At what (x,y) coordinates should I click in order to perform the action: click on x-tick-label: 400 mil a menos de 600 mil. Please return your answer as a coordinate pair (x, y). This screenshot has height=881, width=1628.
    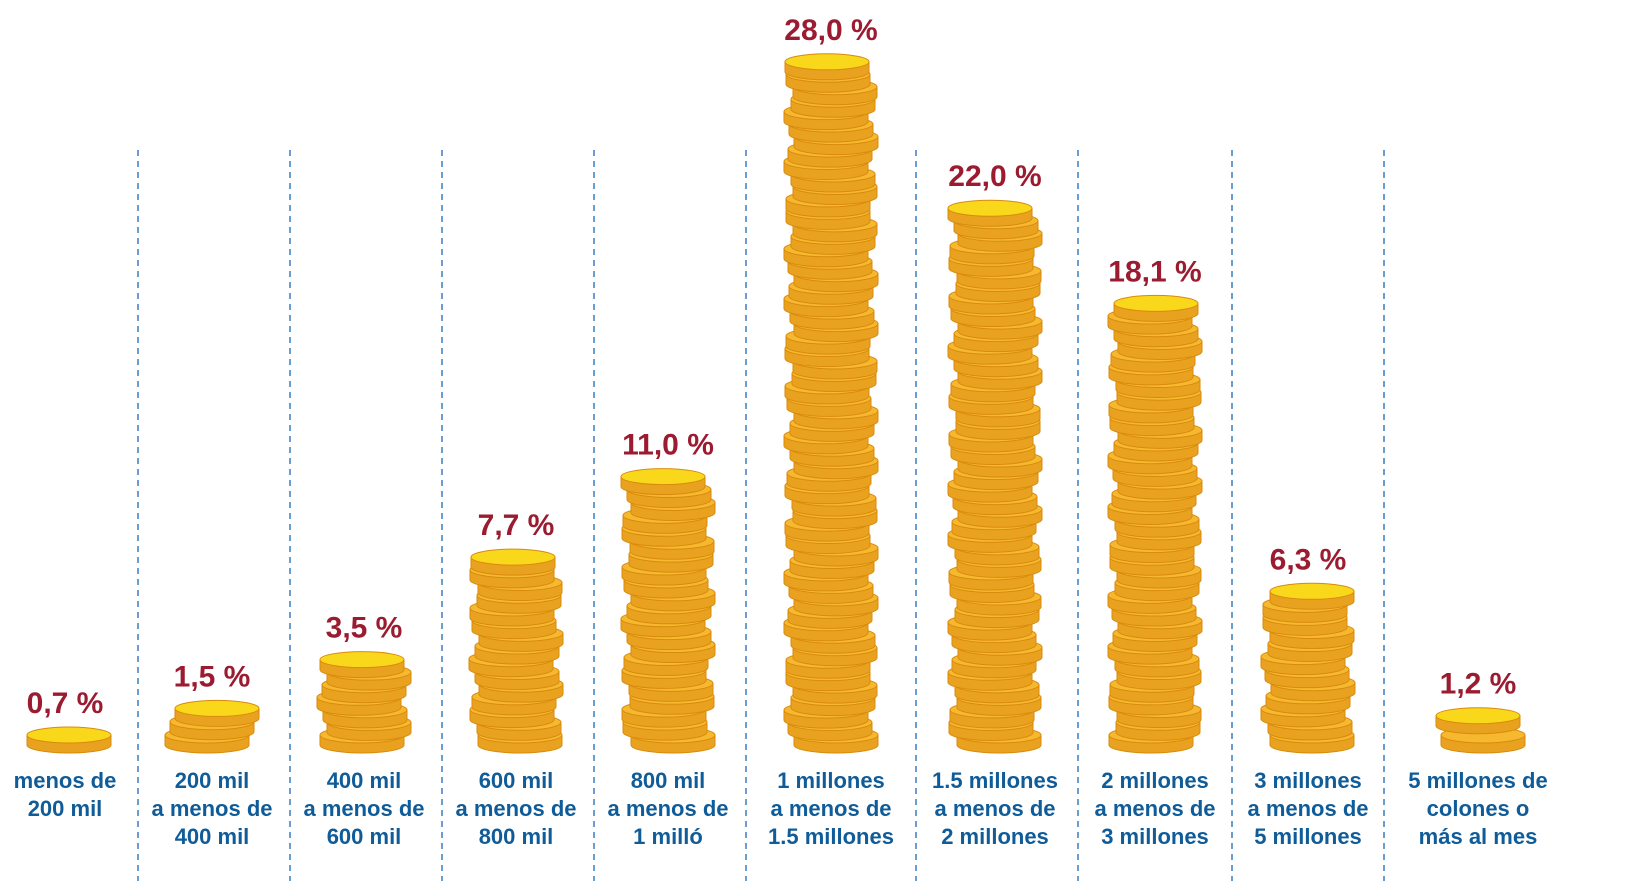
    Looking at the image, I should click on (363, 808).